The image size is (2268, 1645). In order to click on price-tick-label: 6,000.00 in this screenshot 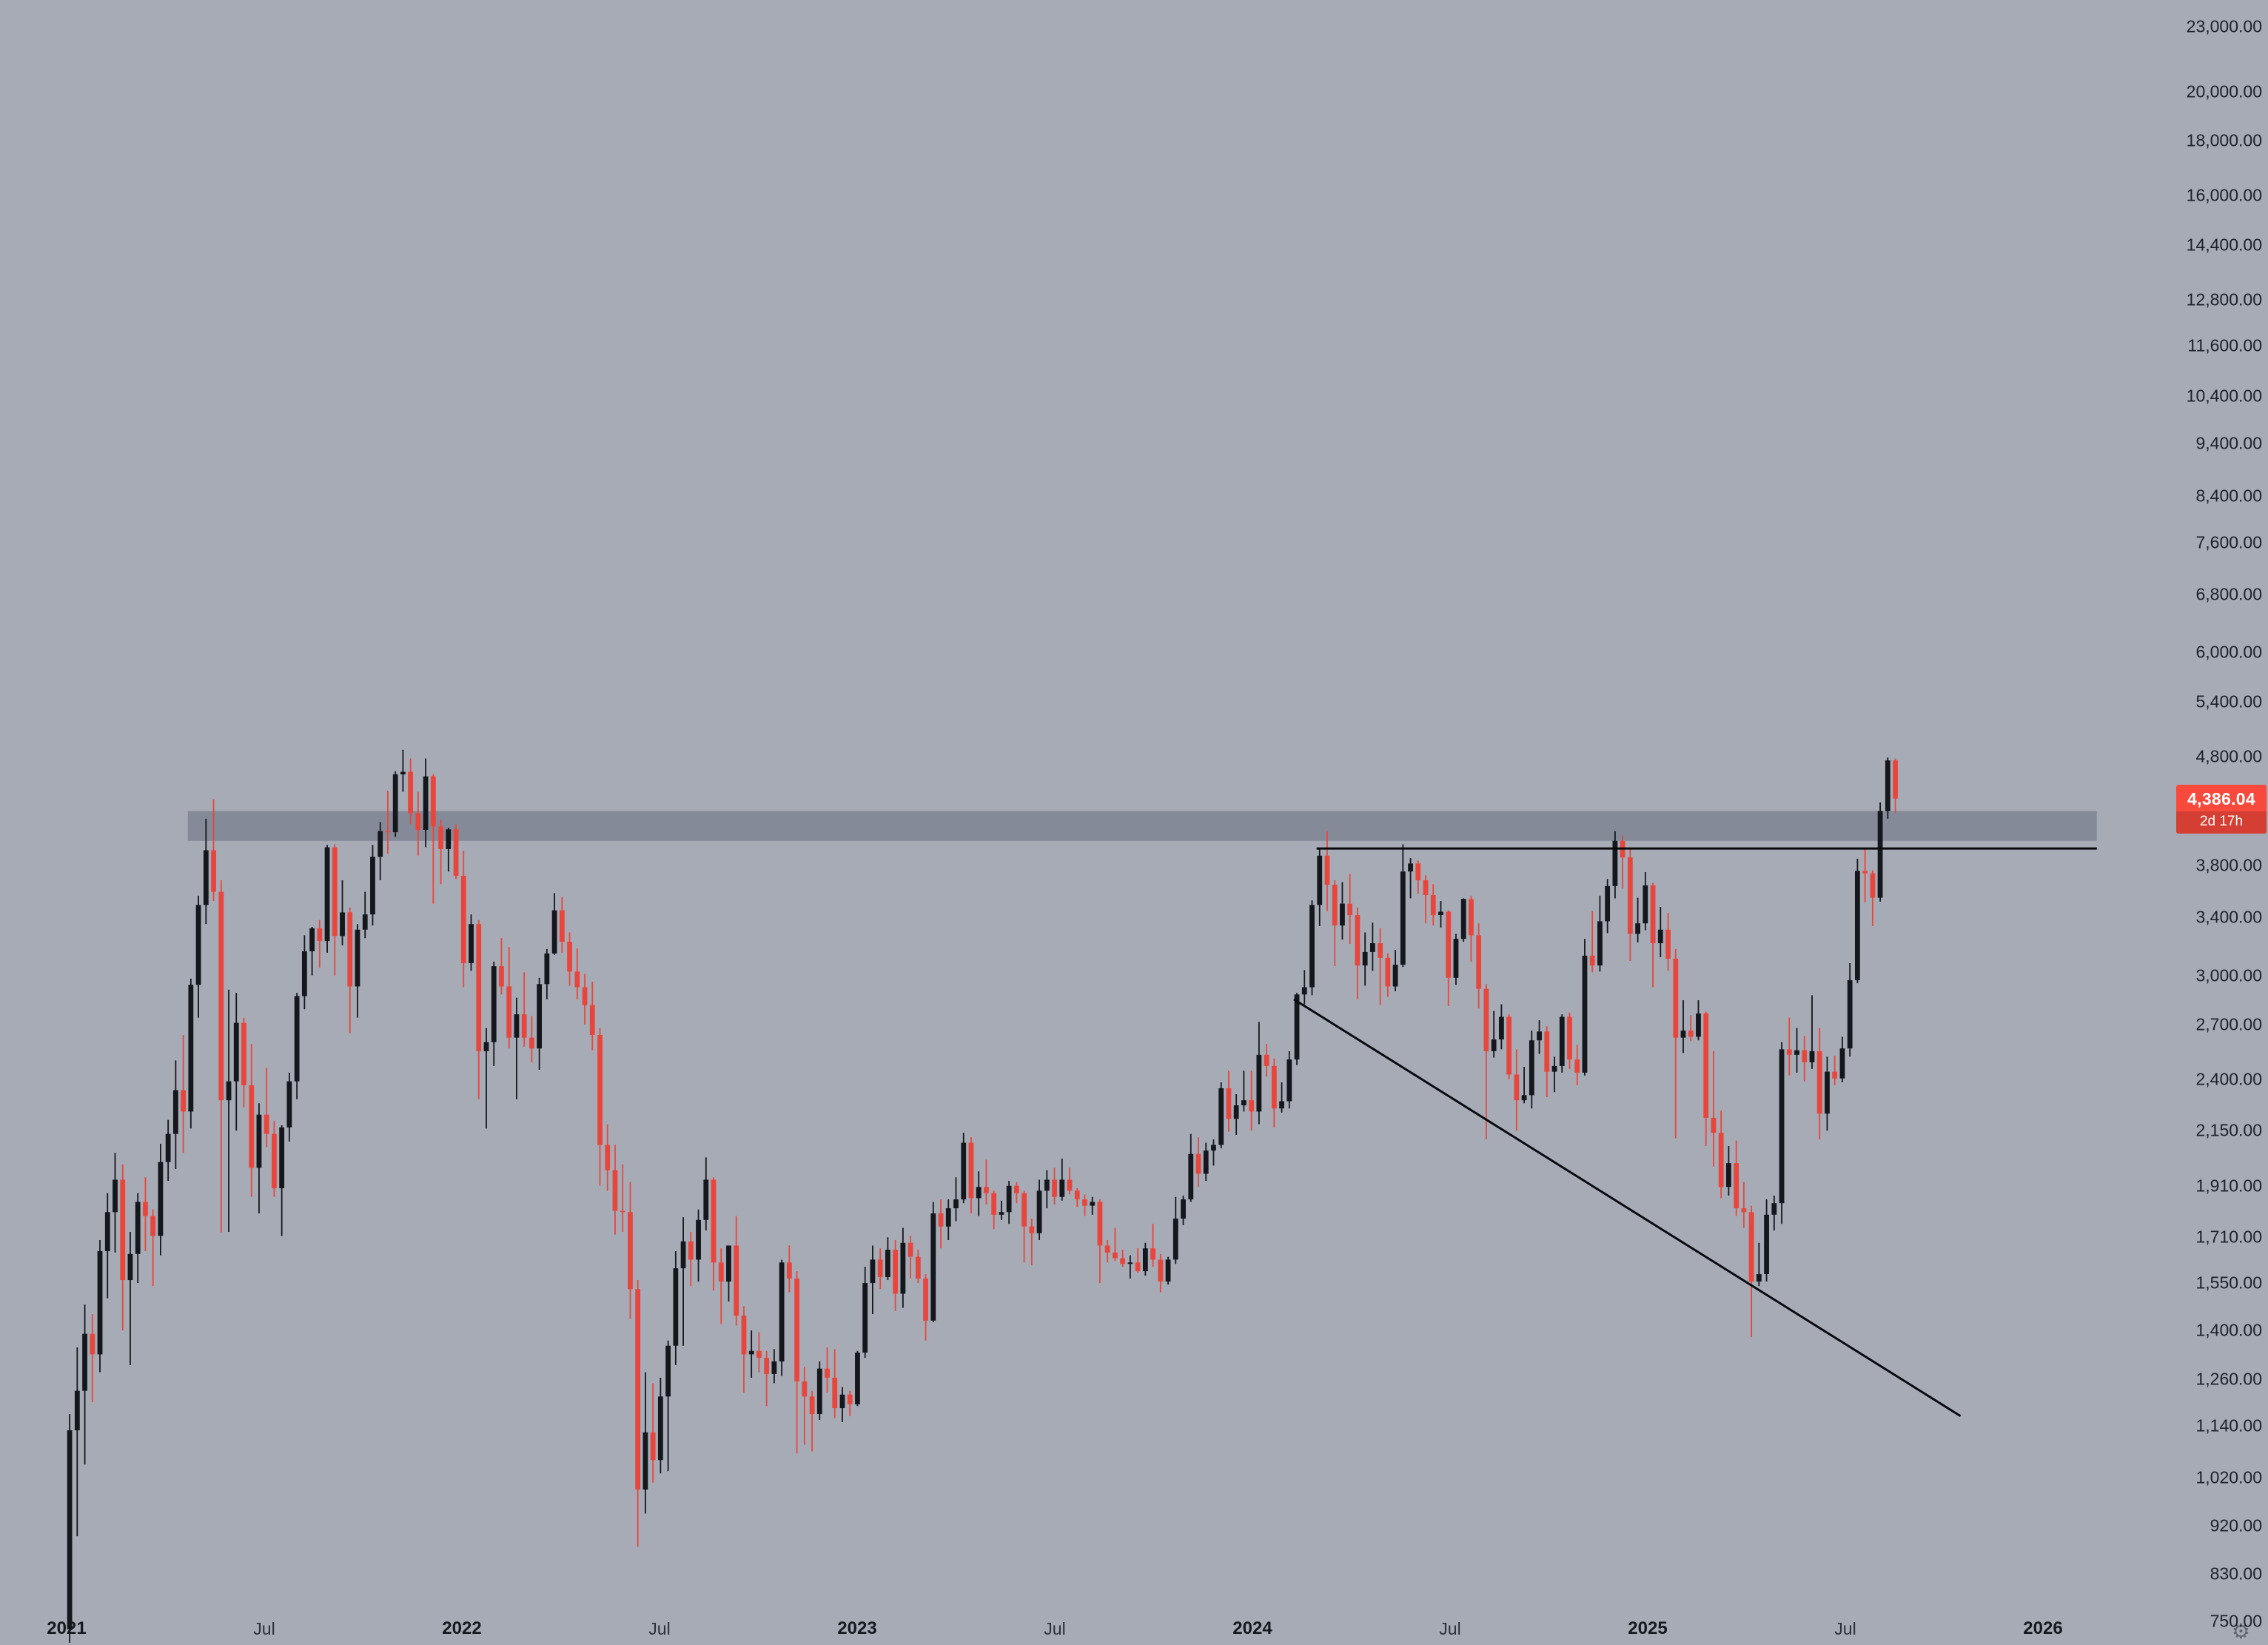, I will do `click(2228, 652)`.